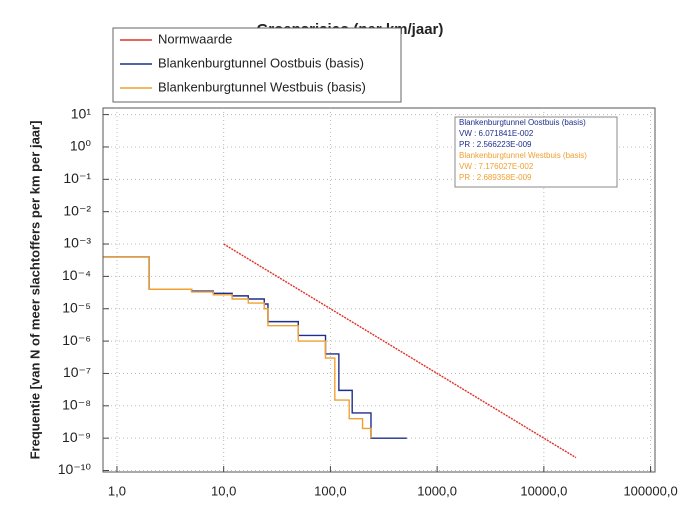 The image size is (690, 516). Describe the element at coordinates (223, 490) in the screenshot. I see `x-tick-label: 10,0` at that location.